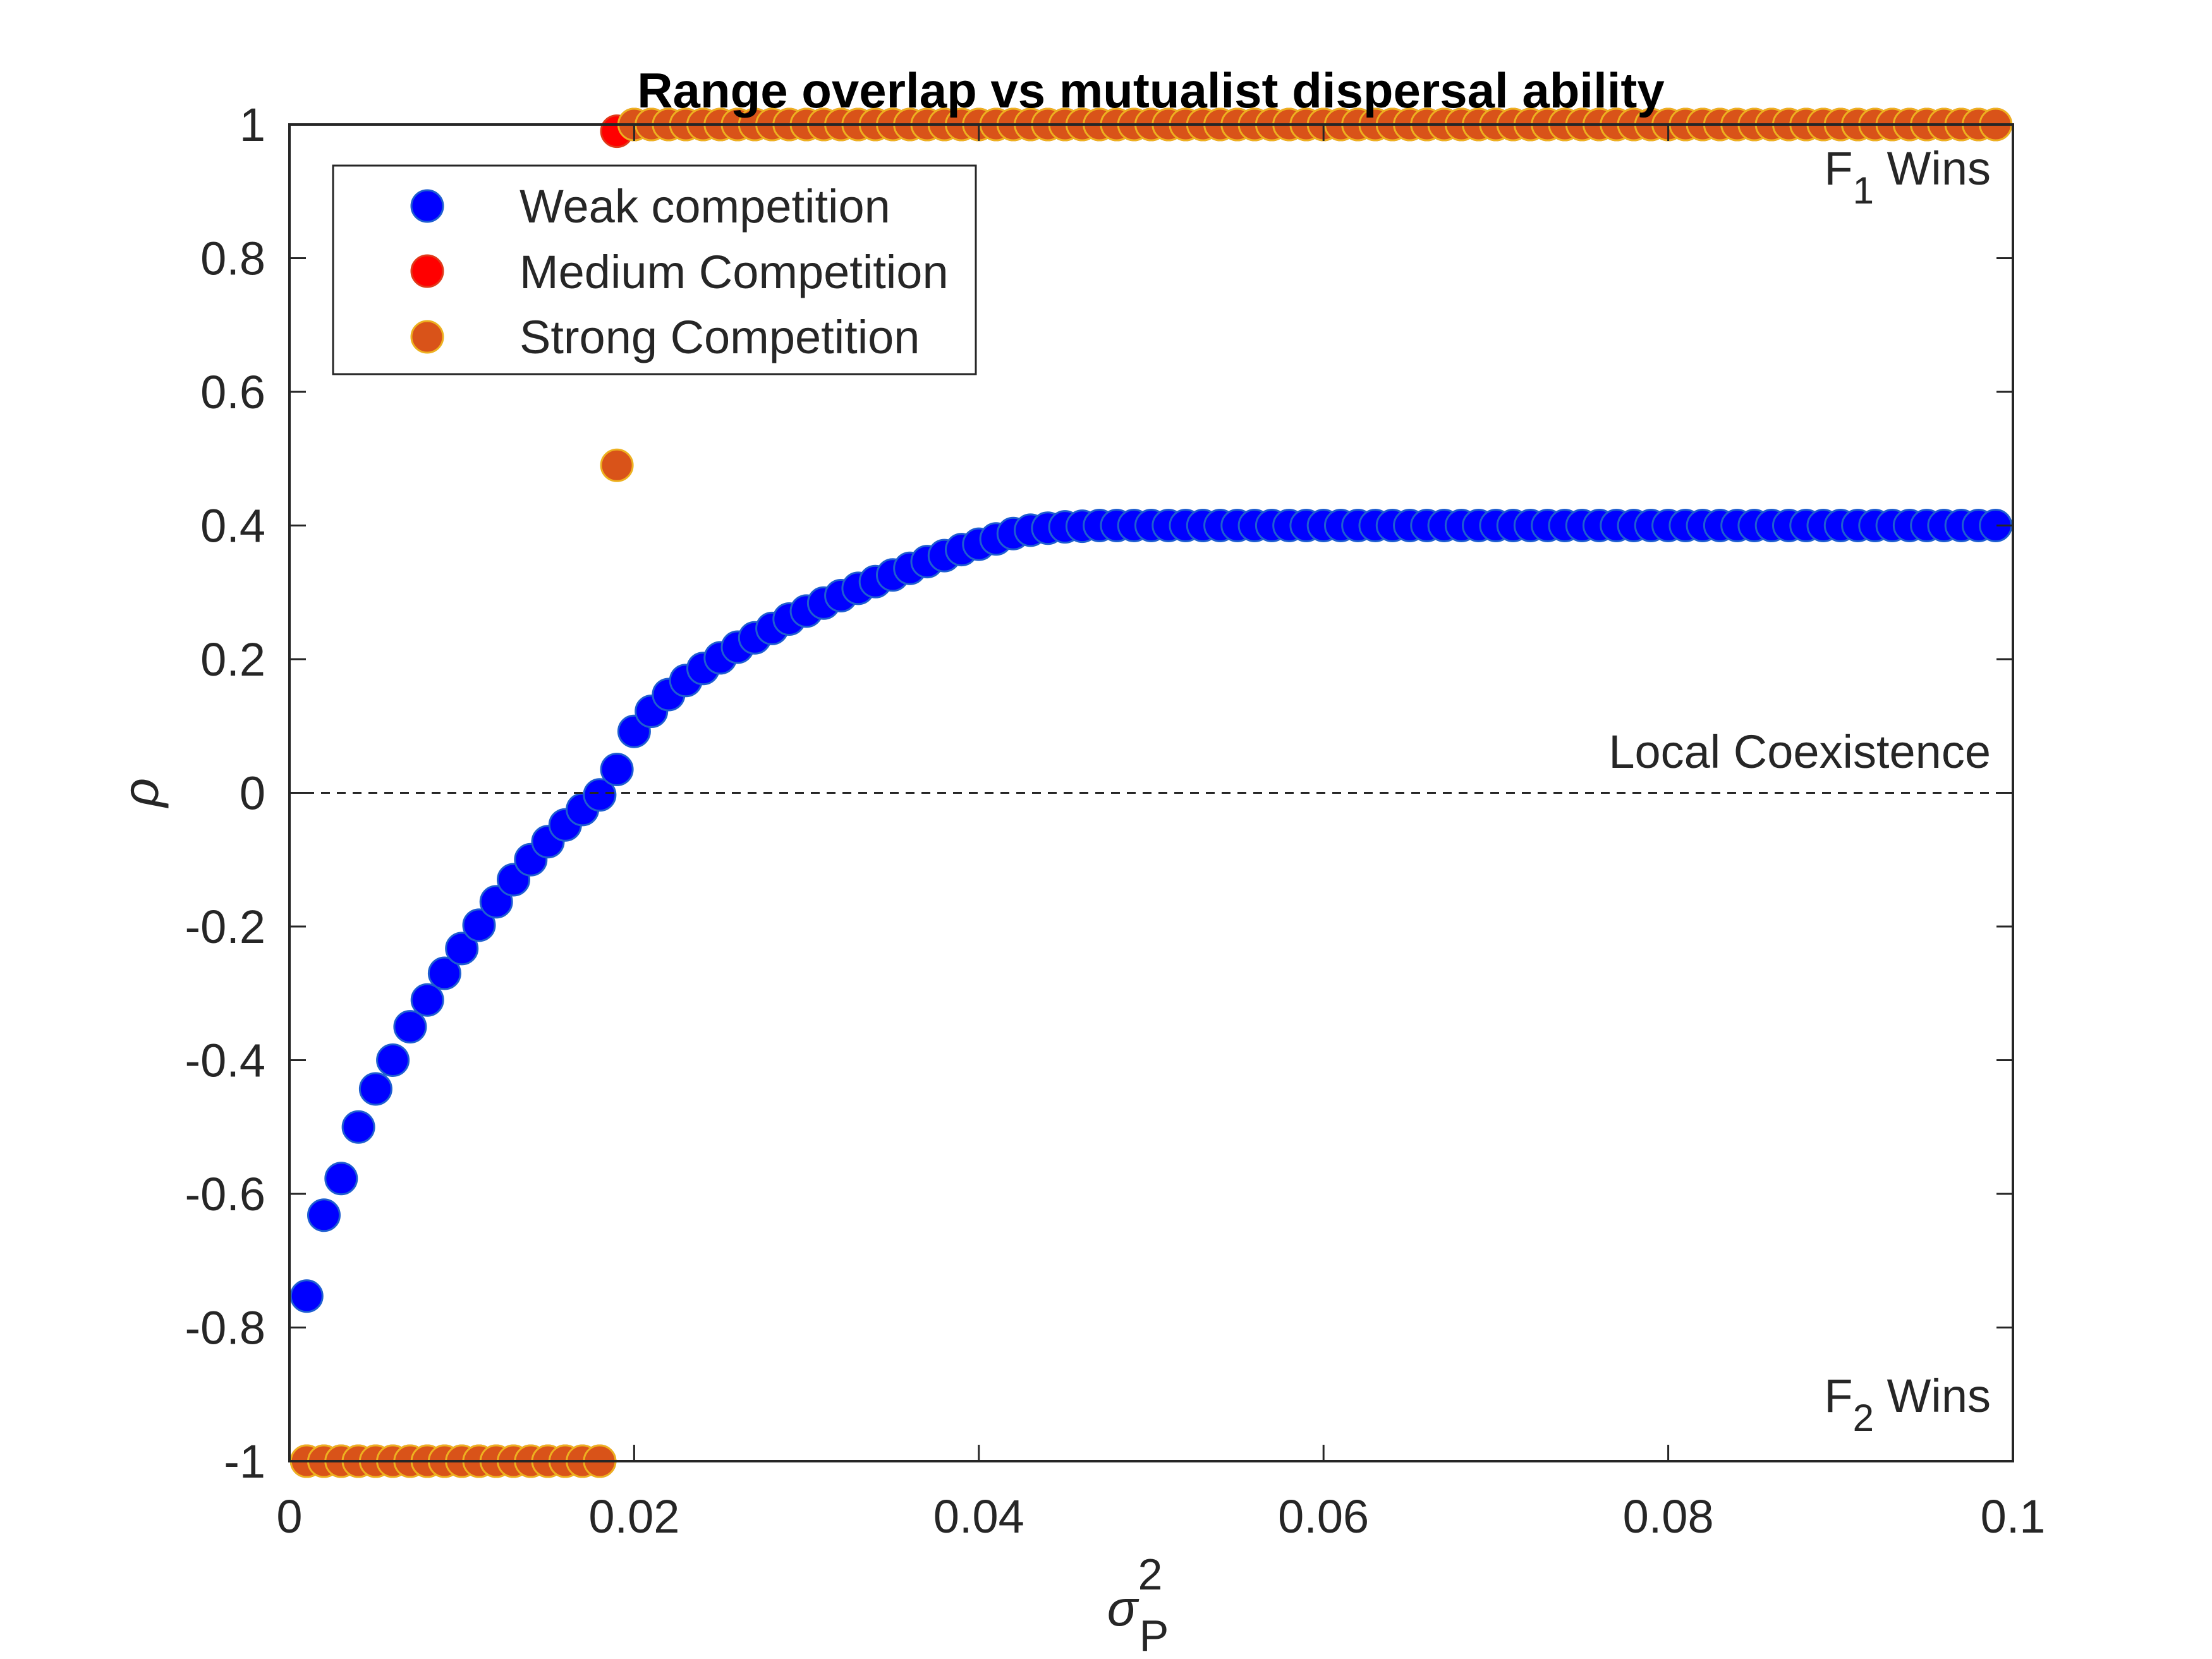 This screenshot has width=2212, height=1659. Describe the element at coordinates (225, 927) in the screenshot. I see `y-tick-label: -0.2` at that location.